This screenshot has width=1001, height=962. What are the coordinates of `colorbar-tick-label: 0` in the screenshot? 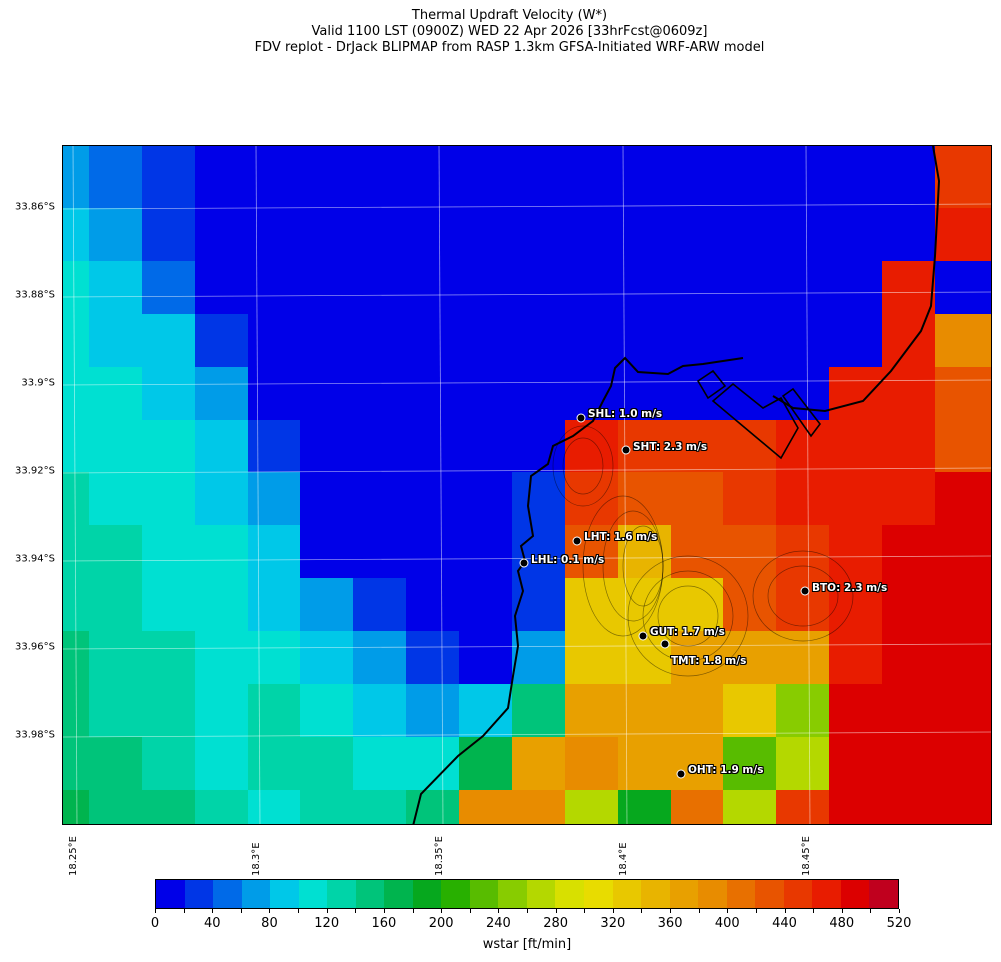 It's located at (155, 923).